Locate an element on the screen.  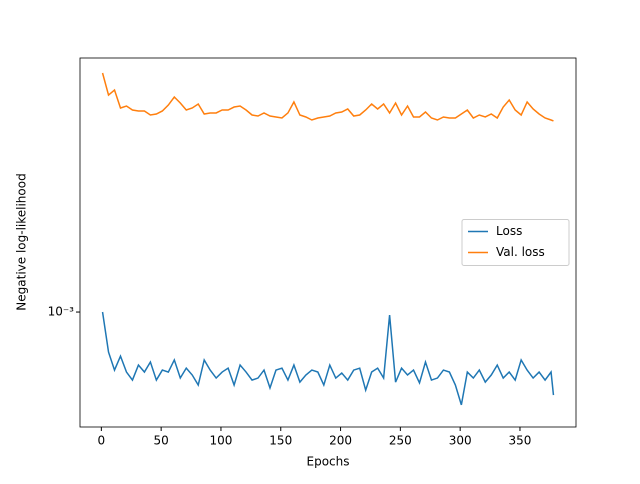
legend-label: Loss is located at coordinates (509, 231).